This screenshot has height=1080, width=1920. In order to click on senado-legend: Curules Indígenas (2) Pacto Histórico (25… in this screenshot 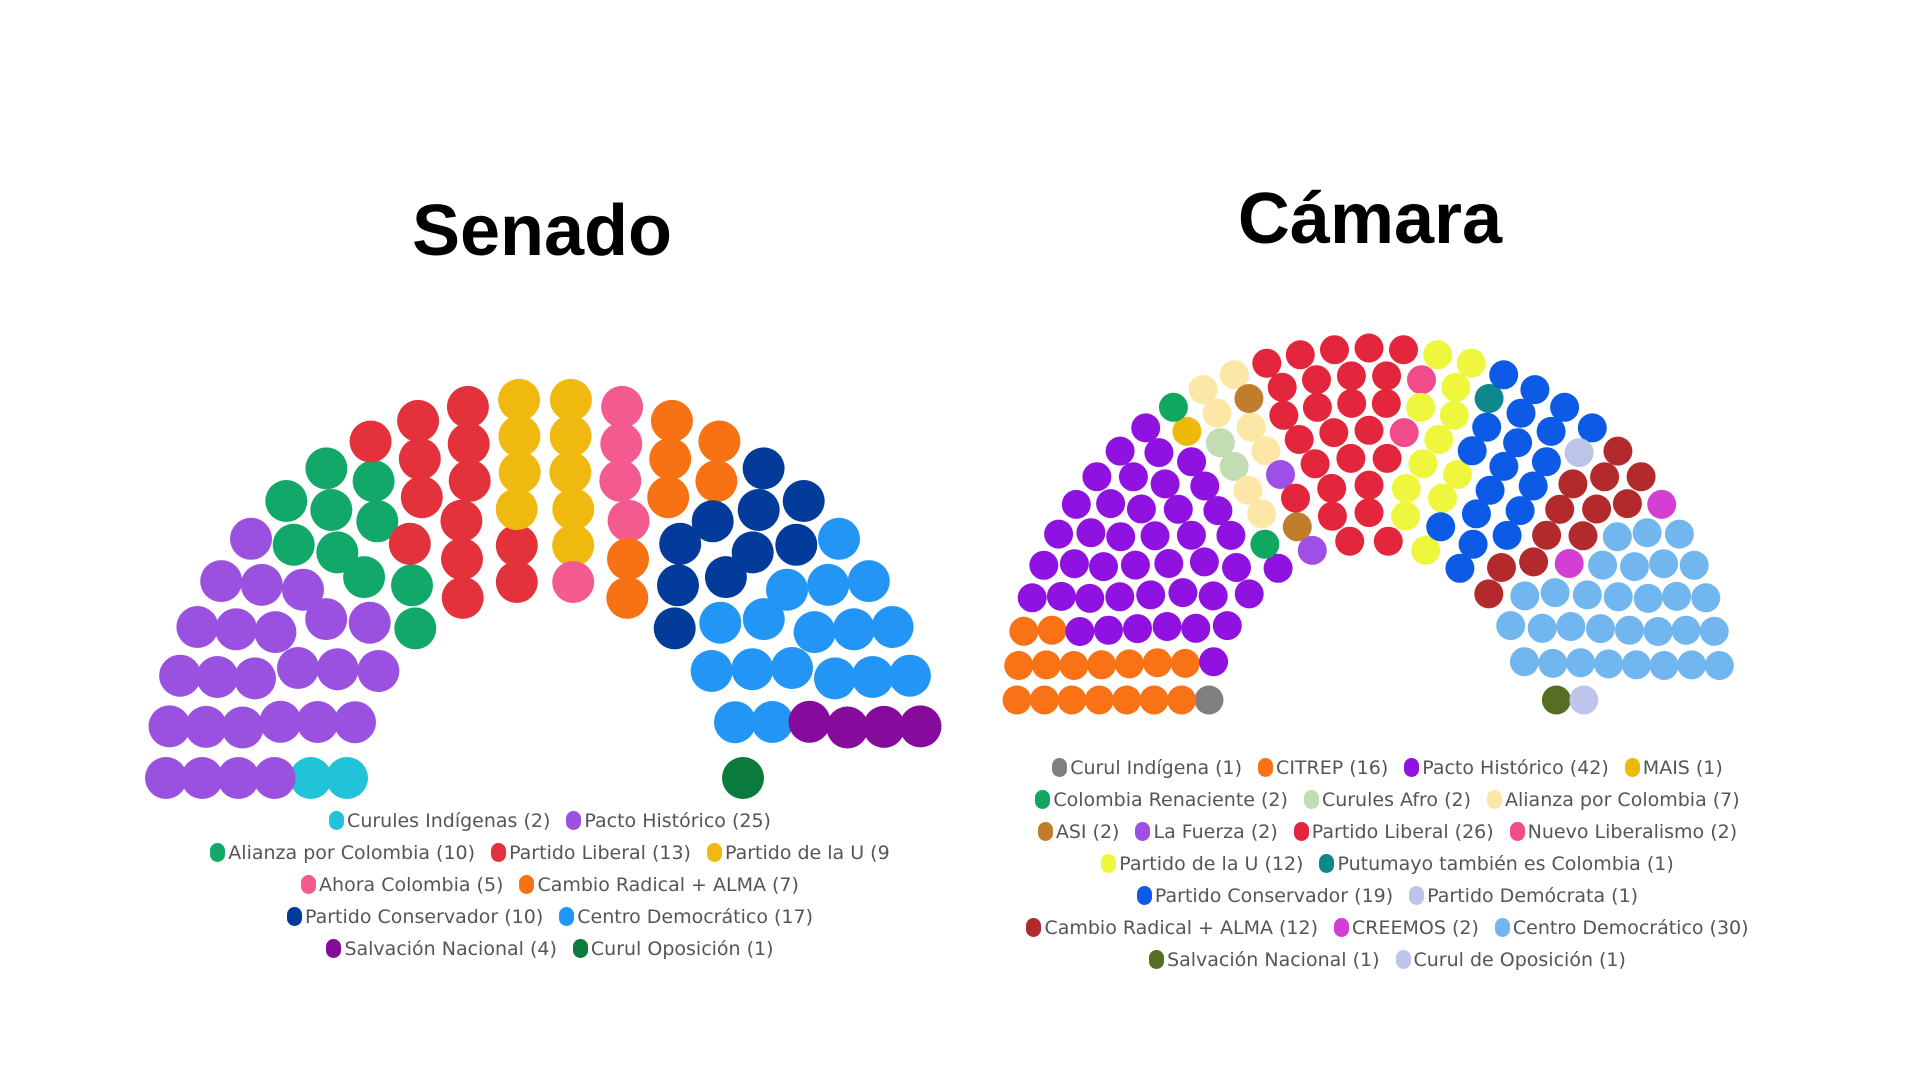, I will do `click(550, 885)`.